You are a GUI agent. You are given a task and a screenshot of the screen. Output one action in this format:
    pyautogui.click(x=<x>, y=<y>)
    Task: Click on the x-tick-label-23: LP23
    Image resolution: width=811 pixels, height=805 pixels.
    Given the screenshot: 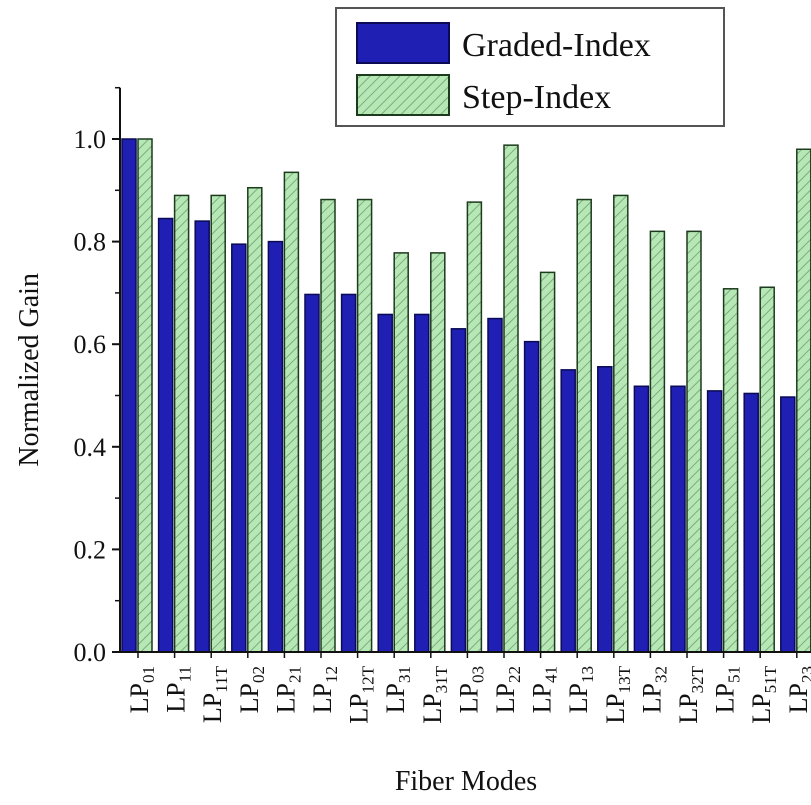 What is the action you would take?
    pyautogui.click(x=797, y=689)
    